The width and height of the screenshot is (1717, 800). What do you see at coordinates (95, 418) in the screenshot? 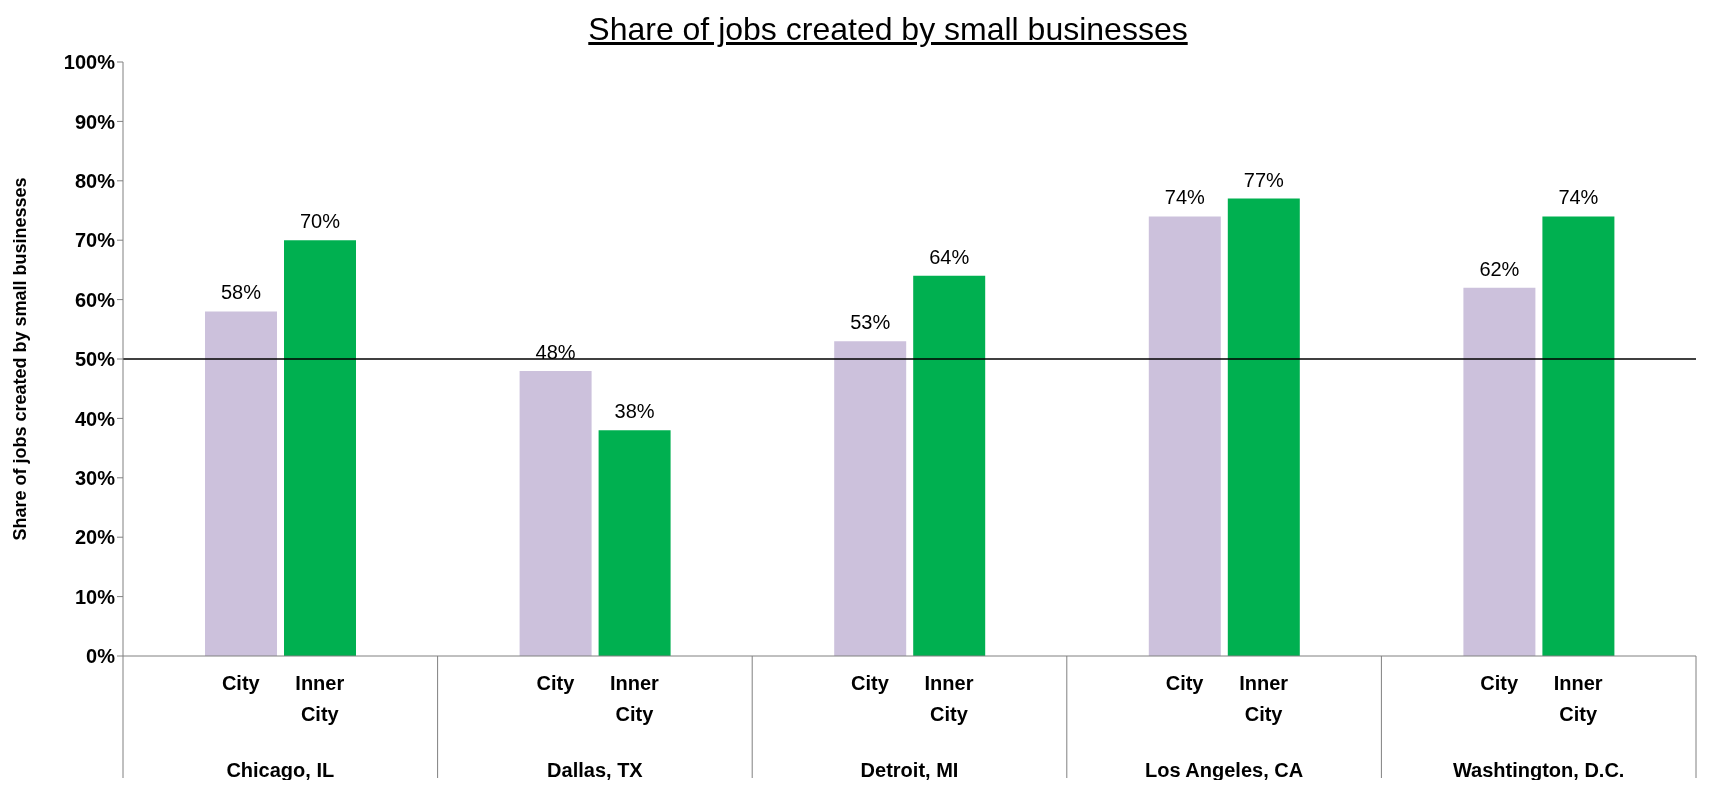
I see `y-tick-label: 40%` at bounding box center [95, 418].